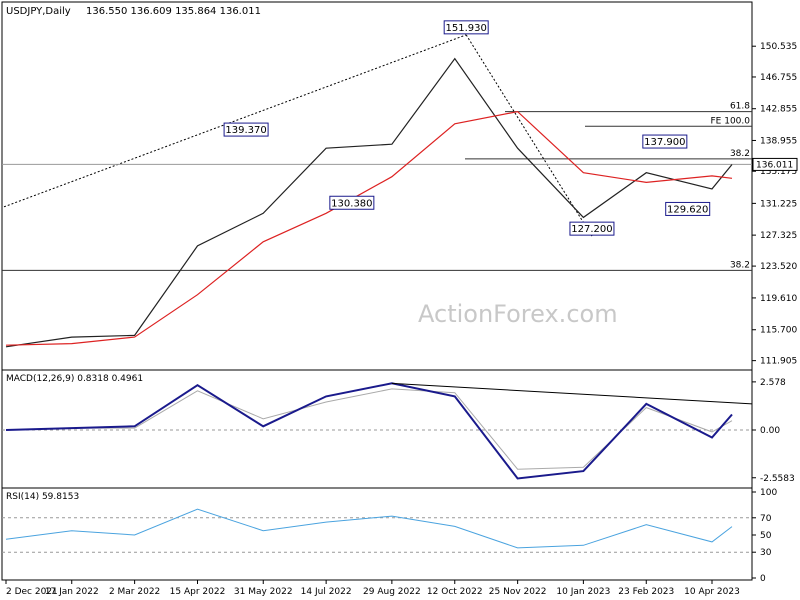 The height and width of the screenshot is (600, 800). I want to click on macd-y-tick-label-0: 2.578, so click(773, 383).